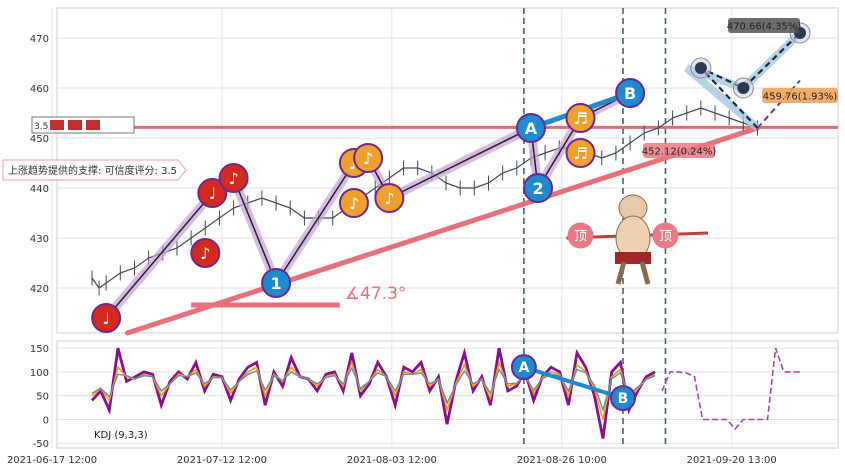  I want to click on pattern-marker-label: A, so click(531, 128).